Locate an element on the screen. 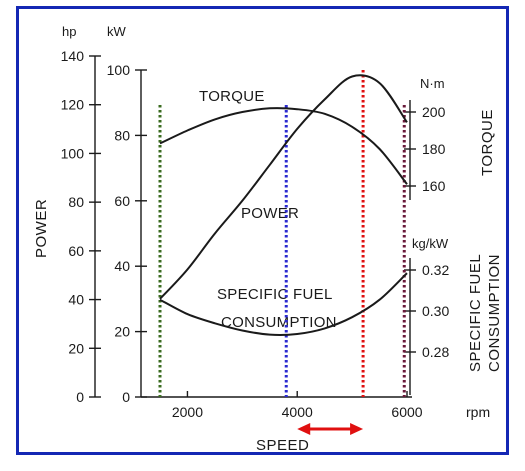 The width and height of the screenshot is (525, 471). sfc-curve is located at coordinates (283, 304).